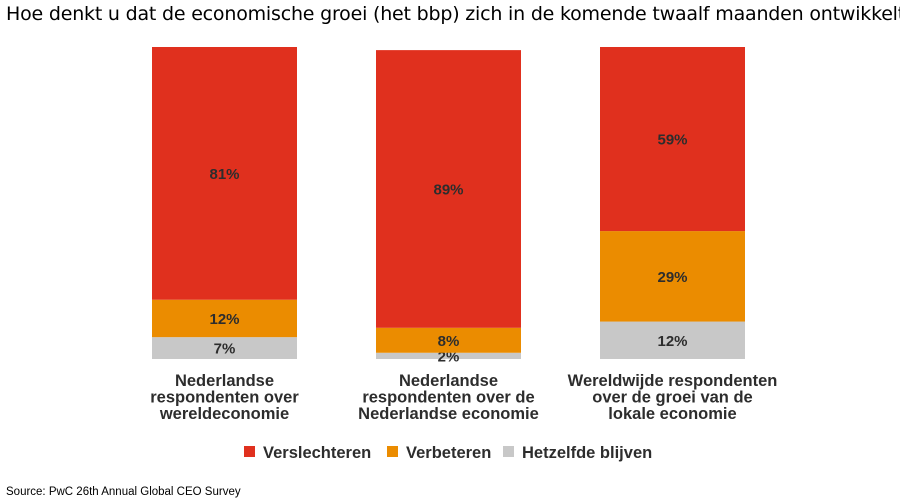 This screenshot has height=504, width=900. What do you see at coordinates (448, 453) in the screenshot?
I see `legend-label: Verbeteren` at bounding box center [448, 453].